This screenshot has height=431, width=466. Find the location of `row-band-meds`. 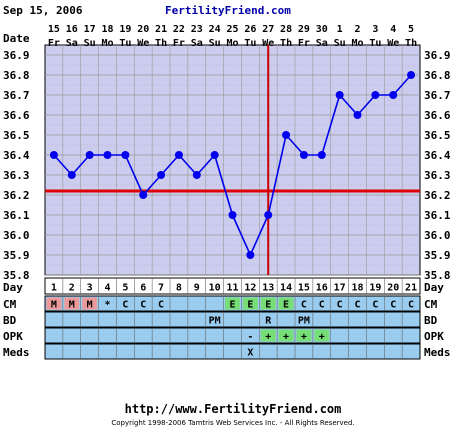

row-band-meds is located at coordinates (232, 351).